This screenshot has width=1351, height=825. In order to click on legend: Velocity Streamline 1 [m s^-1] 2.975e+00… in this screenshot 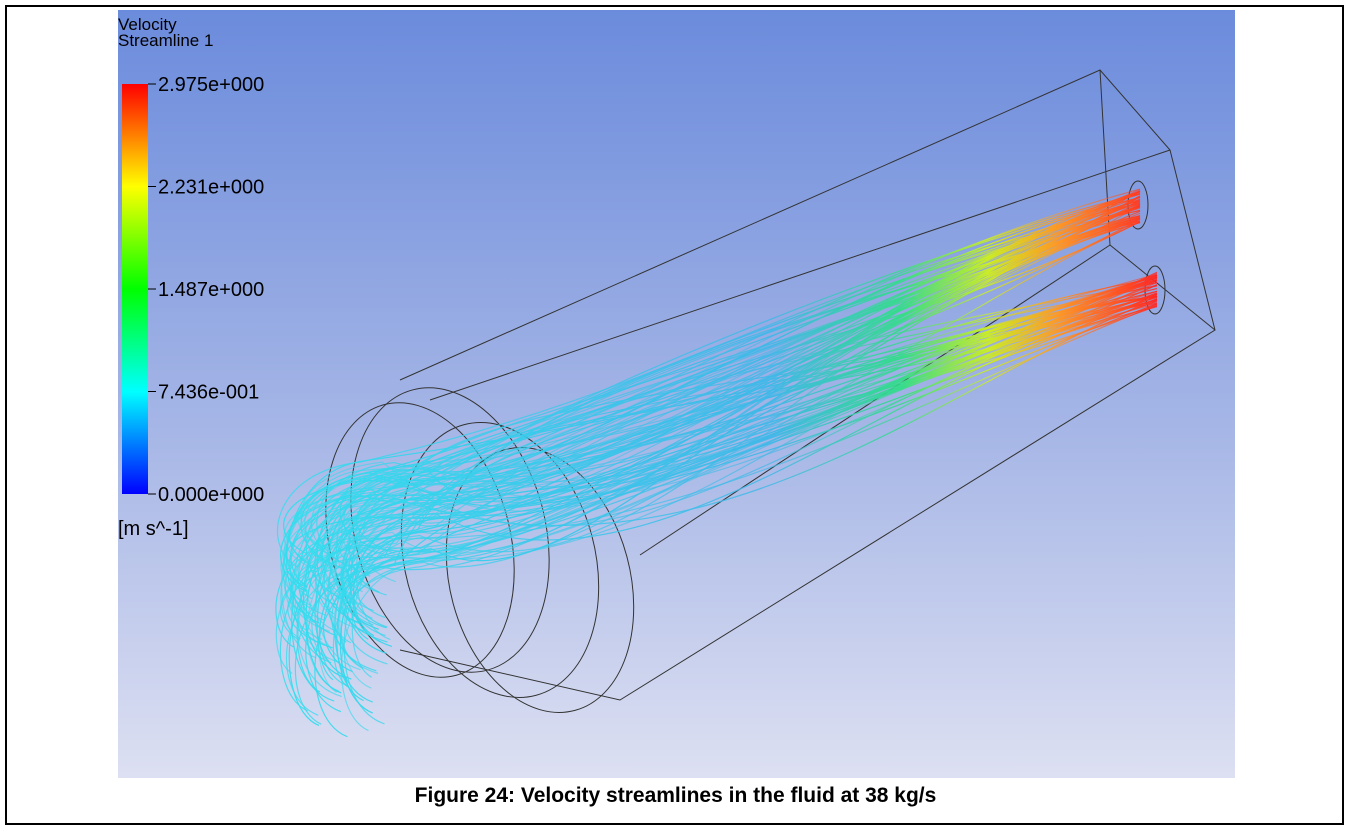, I will do `click(191, 277)`.